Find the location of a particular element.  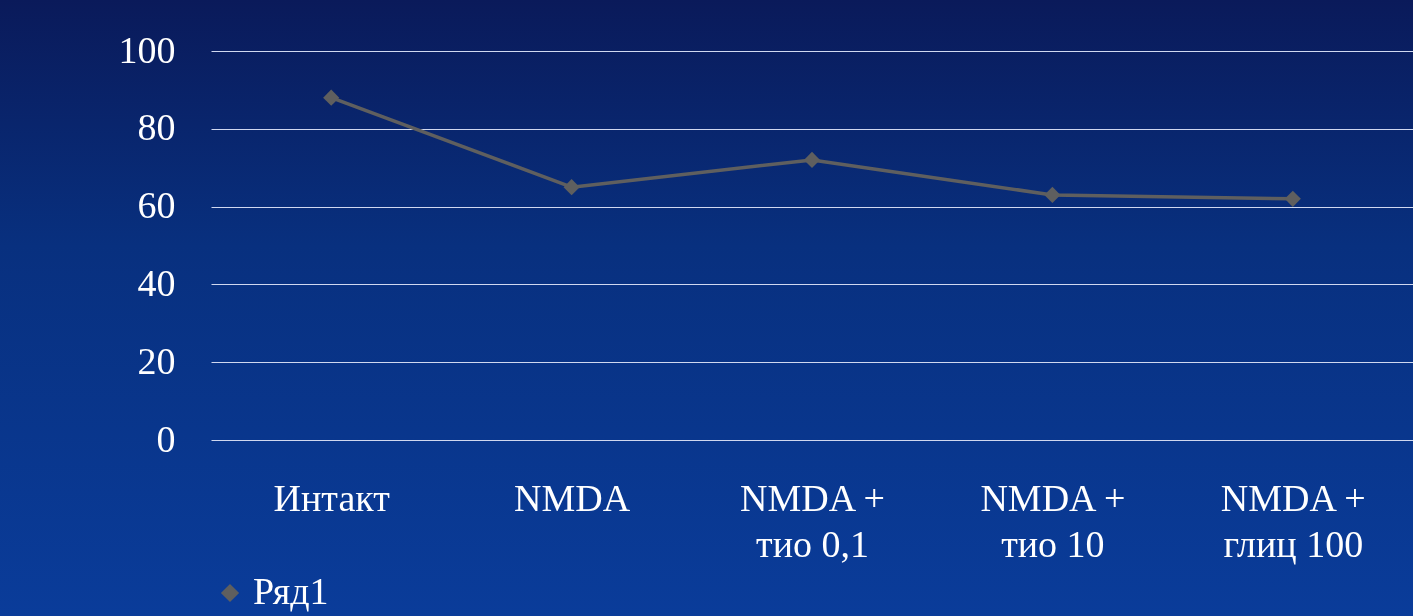

y-tick-label: 100 is located at coordinates (147, 49).